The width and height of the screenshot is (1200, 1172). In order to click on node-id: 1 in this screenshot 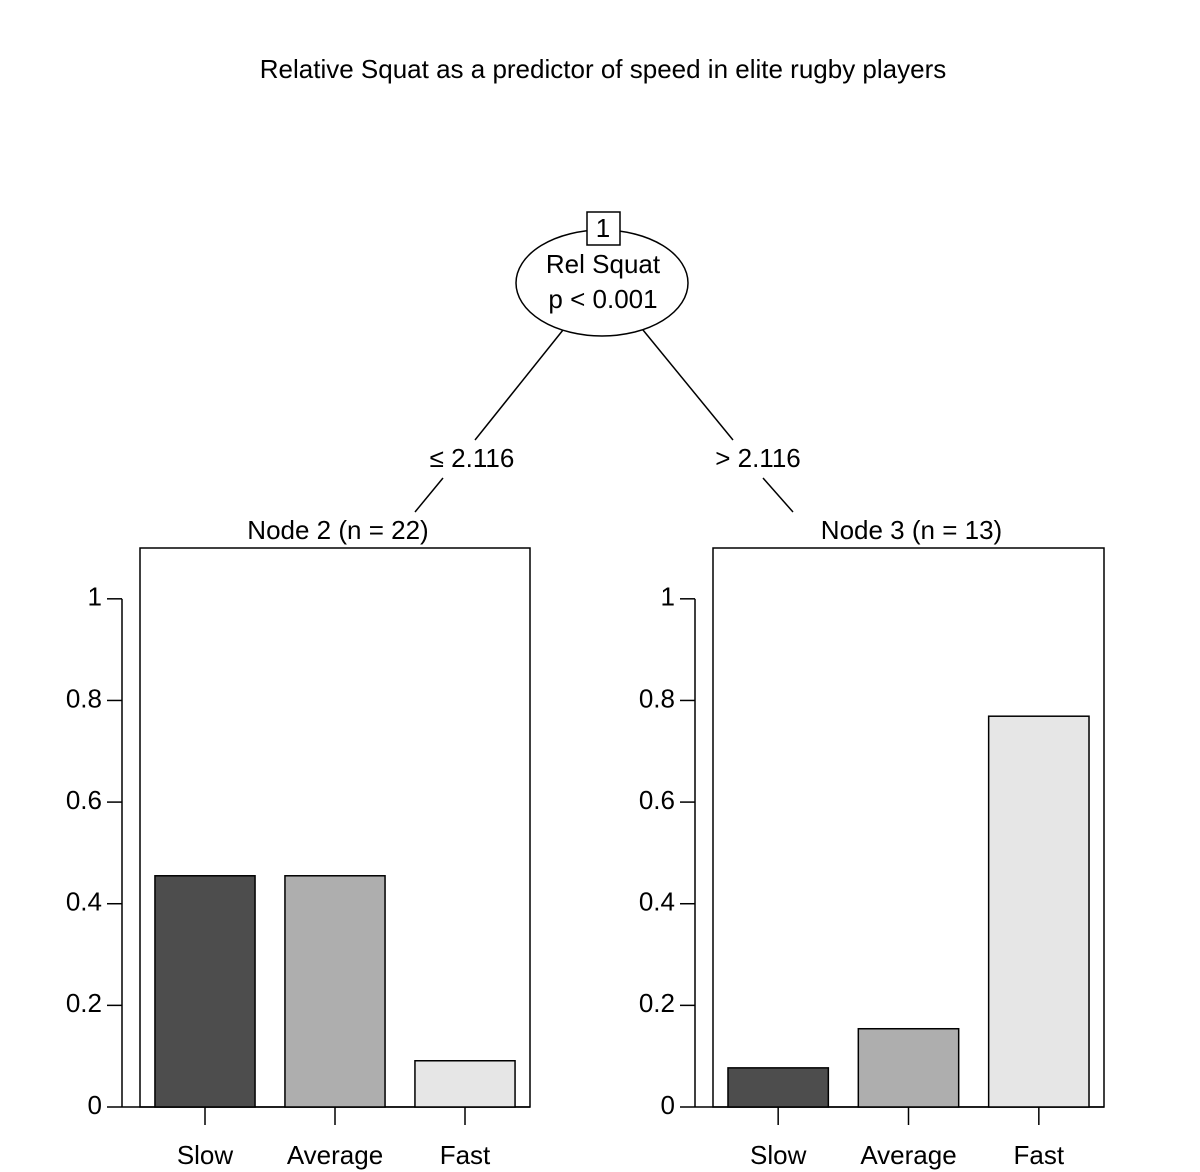, I will do `click(603, 228)`.